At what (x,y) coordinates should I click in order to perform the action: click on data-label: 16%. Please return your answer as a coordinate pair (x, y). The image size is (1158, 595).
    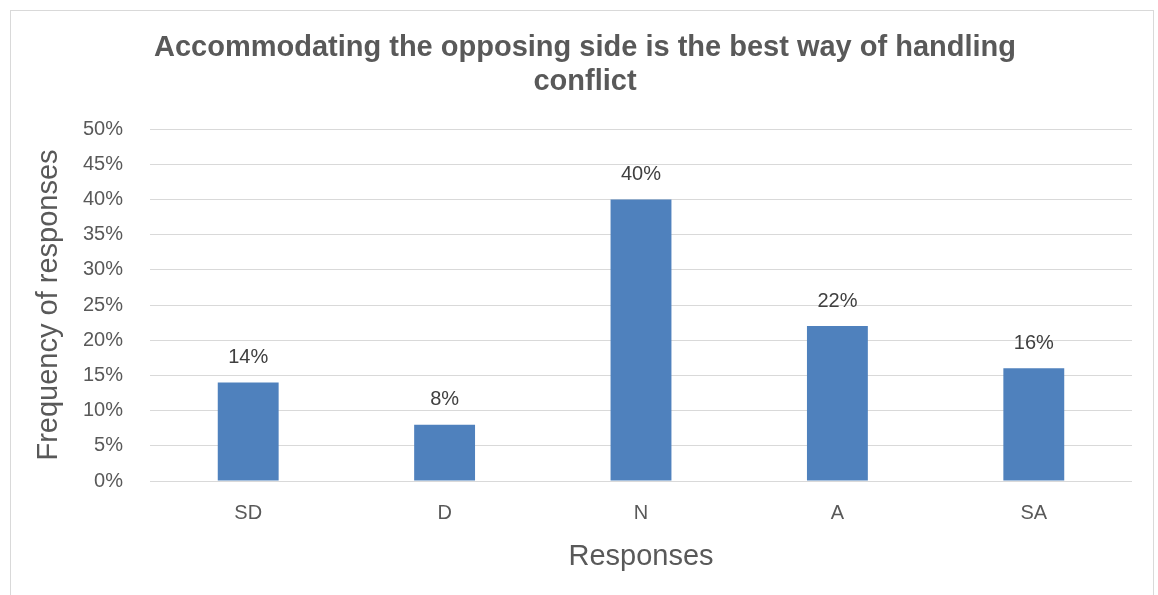
    Looking at the image, I should click on (1034, 341).